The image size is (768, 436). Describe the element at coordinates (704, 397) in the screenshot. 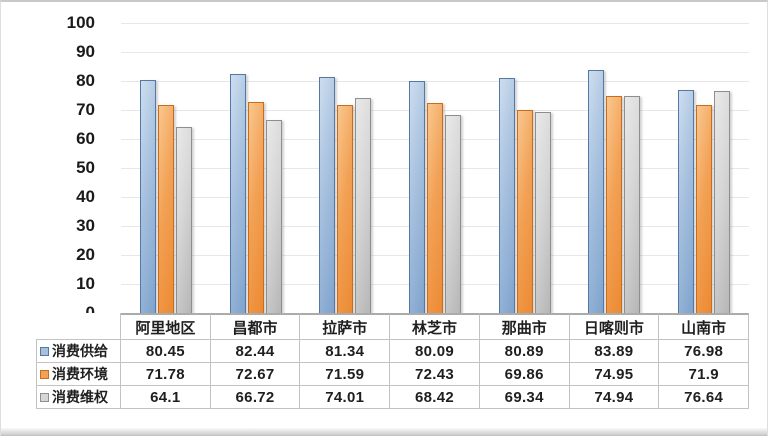

I see `value-cell: 76.64` at that location.